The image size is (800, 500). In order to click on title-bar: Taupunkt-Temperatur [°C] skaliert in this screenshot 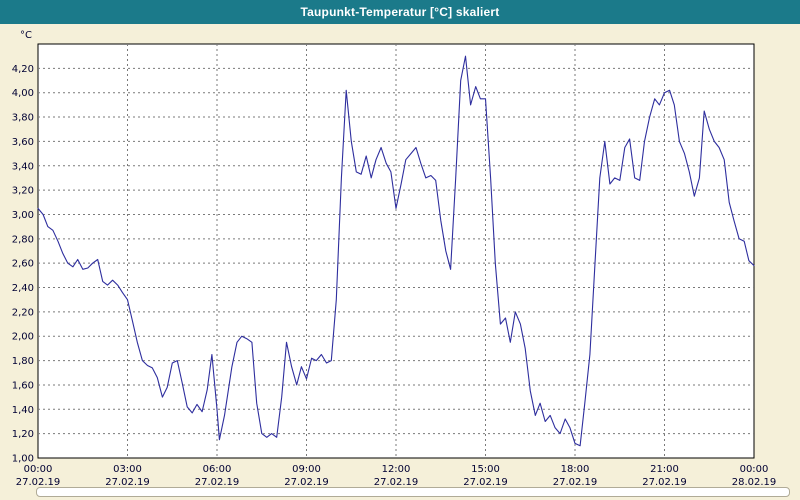, I will do `click(400, 12)`.